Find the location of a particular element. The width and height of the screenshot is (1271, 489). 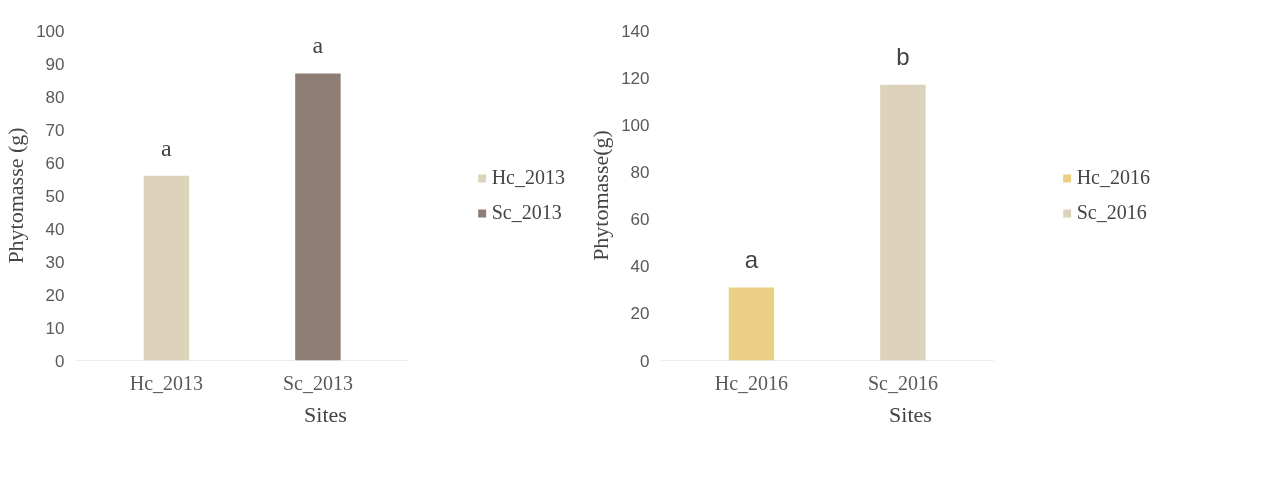

legend-label: Sc_2016 is located at coordinates (1111, 212).